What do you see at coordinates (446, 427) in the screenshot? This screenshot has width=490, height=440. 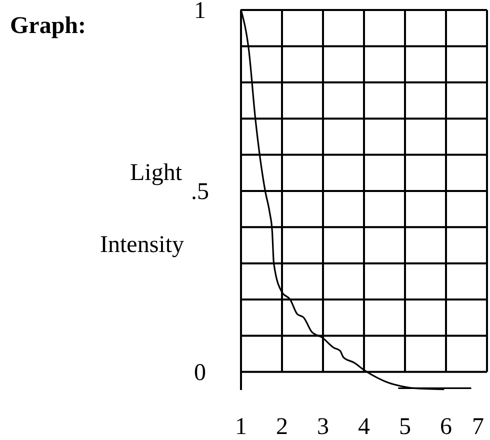 I see `x-tick-label: 6` at bounding box center [446, 427].